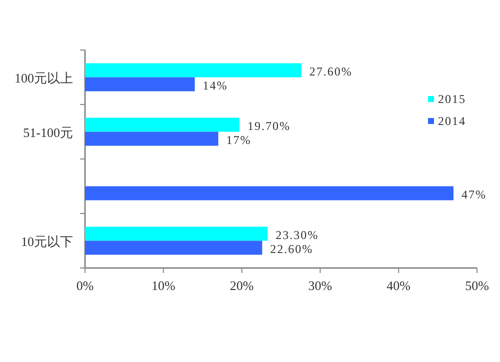 This screenshot has width=500, height=362. What do you see at coordinates (43, 78) in the screenshot?
I see `y-tick-label: 100元以上` at bounding box center [43, 78].